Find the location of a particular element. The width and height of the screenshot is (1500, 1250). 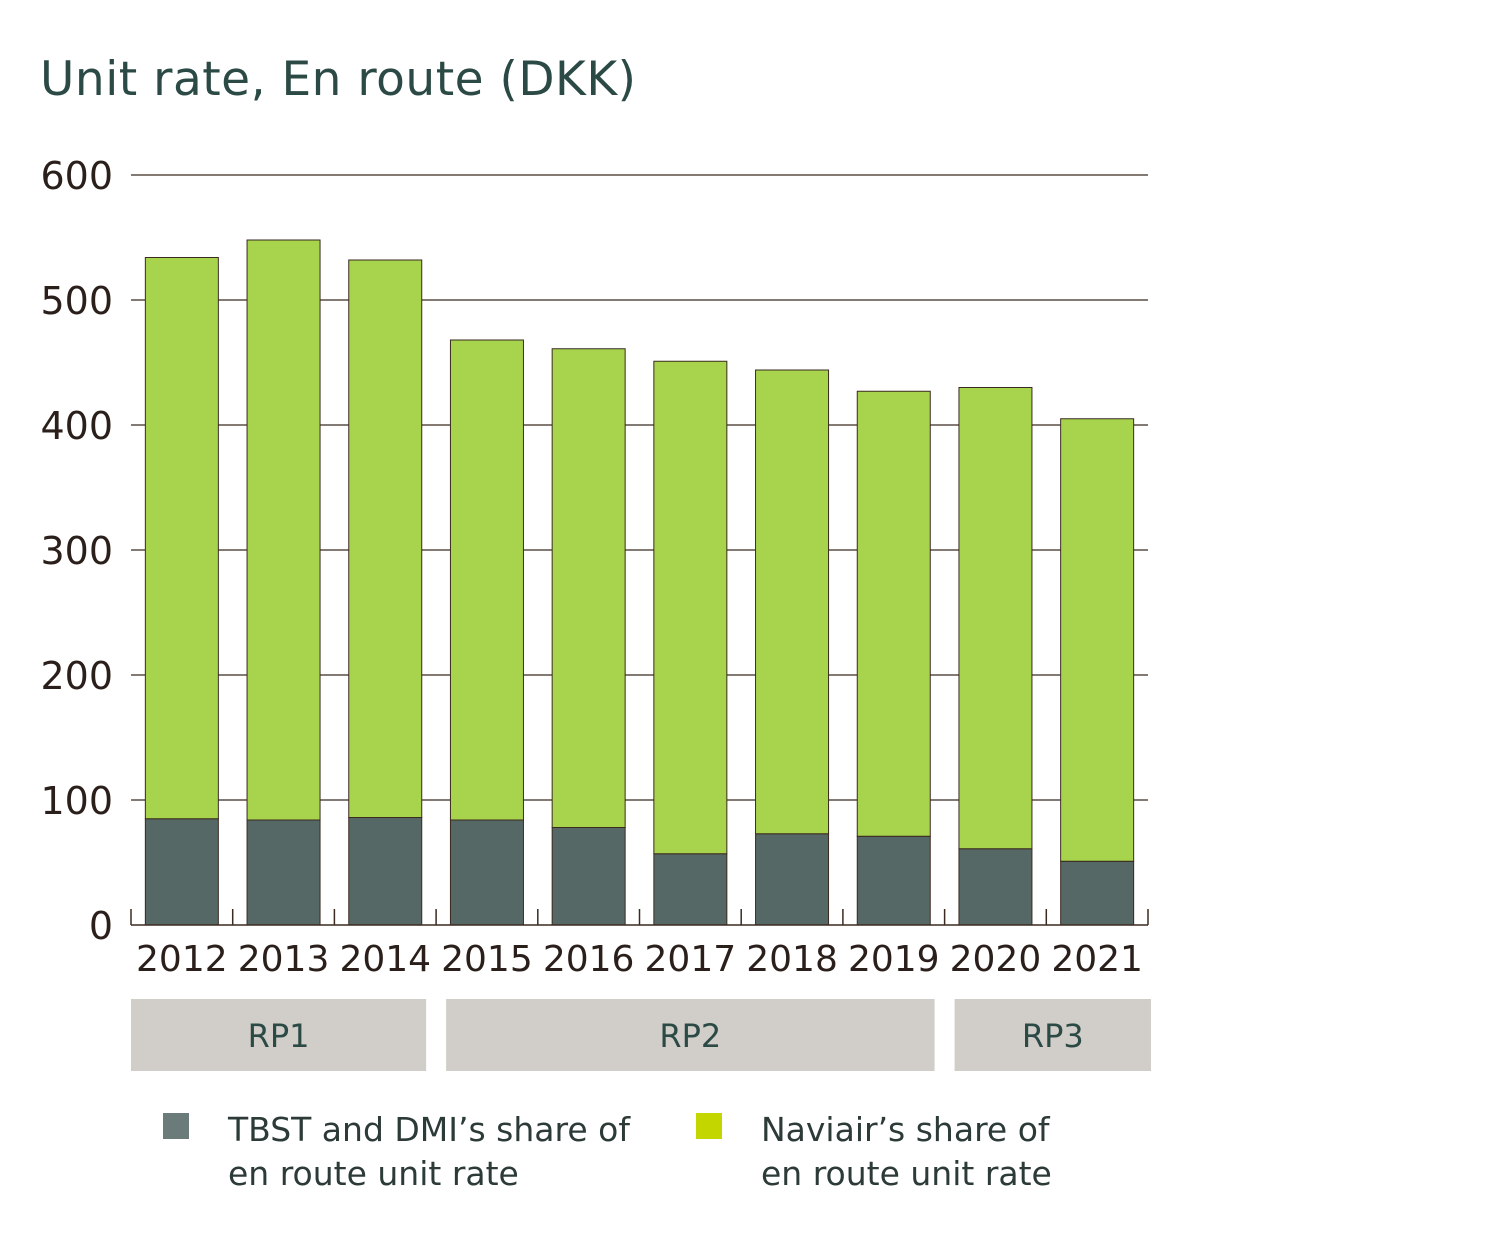

chart-title: Unit rate, En route (DKK) is located at coordinates (338, 79).